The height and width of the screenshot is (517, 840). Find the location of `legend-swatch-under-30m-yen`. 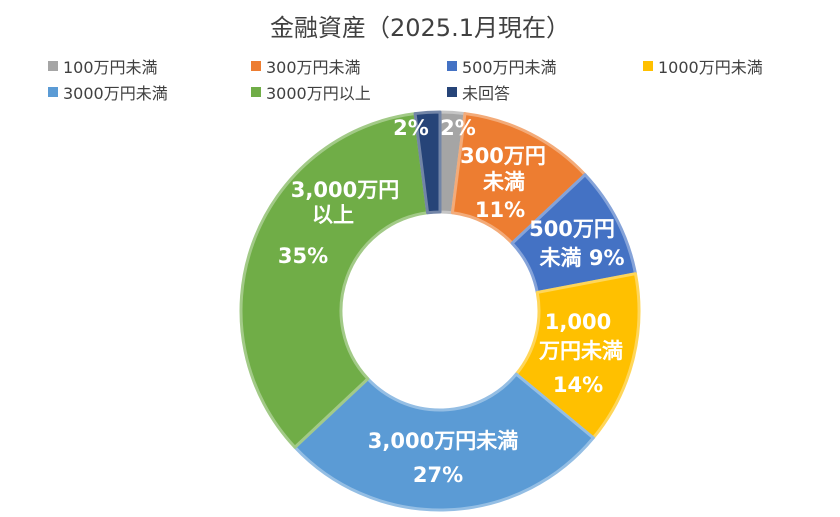

legend-swatch-under-30m-yen is located at coordinates (53, 92).